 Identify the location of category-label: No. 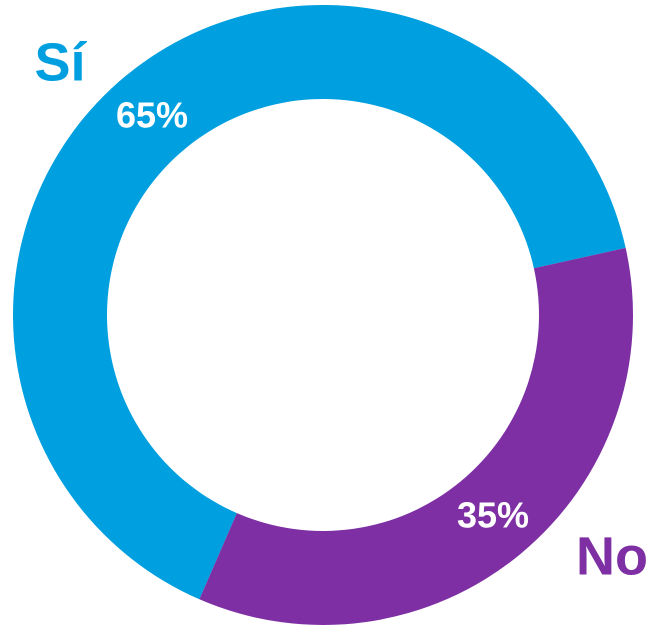
(612, 556).